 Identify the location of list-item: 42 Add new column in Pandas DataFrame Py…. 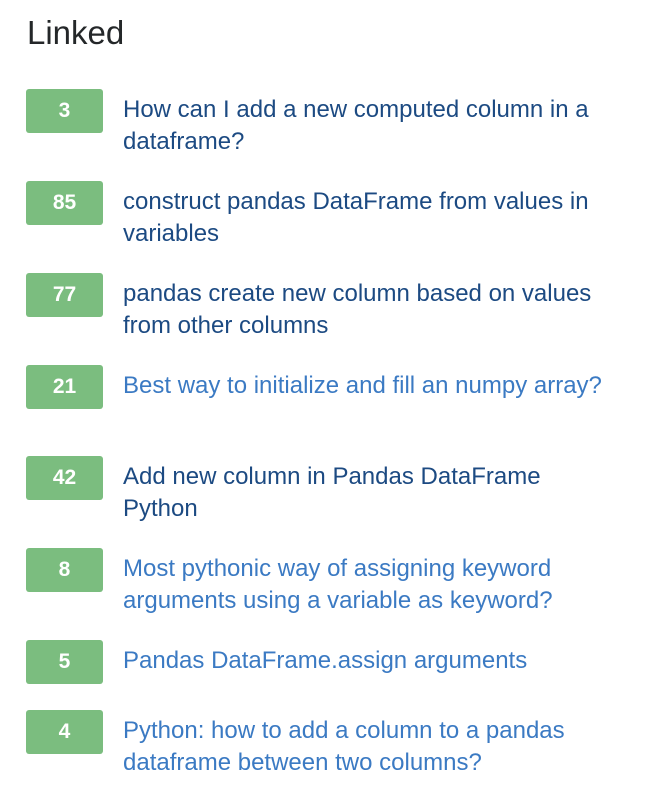
(326, 502).